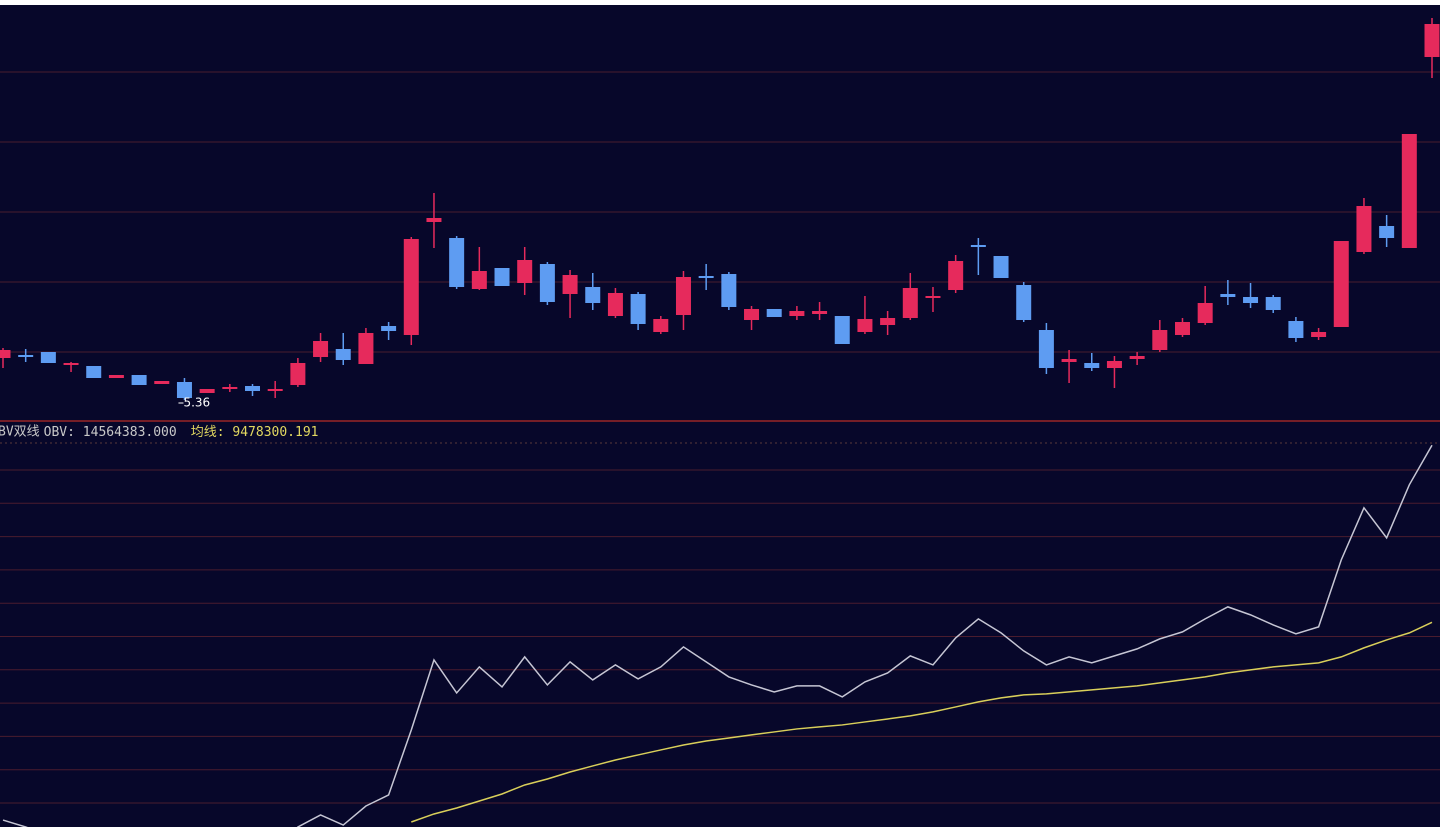 The width and height of the screenshot is (1440, 827). I want to click on legend-value: : 14564383.000, so click(122, 432).